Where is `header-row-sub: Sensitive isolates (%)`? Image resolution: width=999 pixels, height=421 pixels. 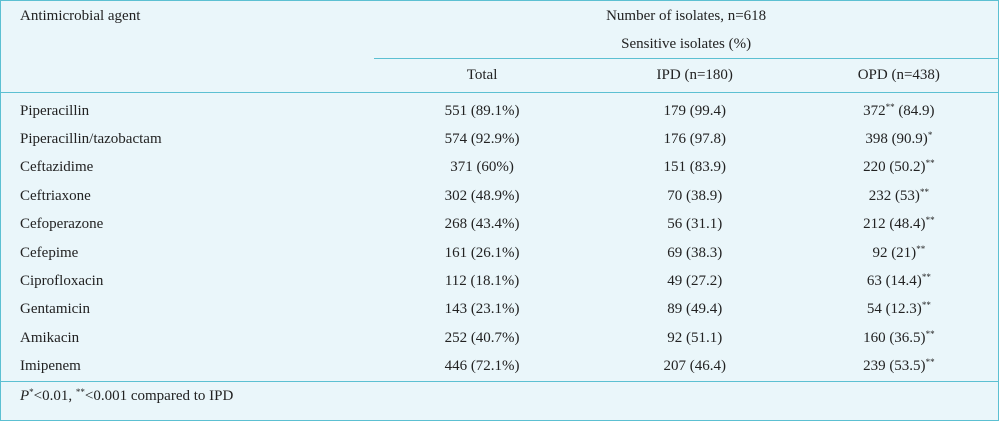 header-row-sub: Sensitive isolates (%) is located at coordinates (499, 45).